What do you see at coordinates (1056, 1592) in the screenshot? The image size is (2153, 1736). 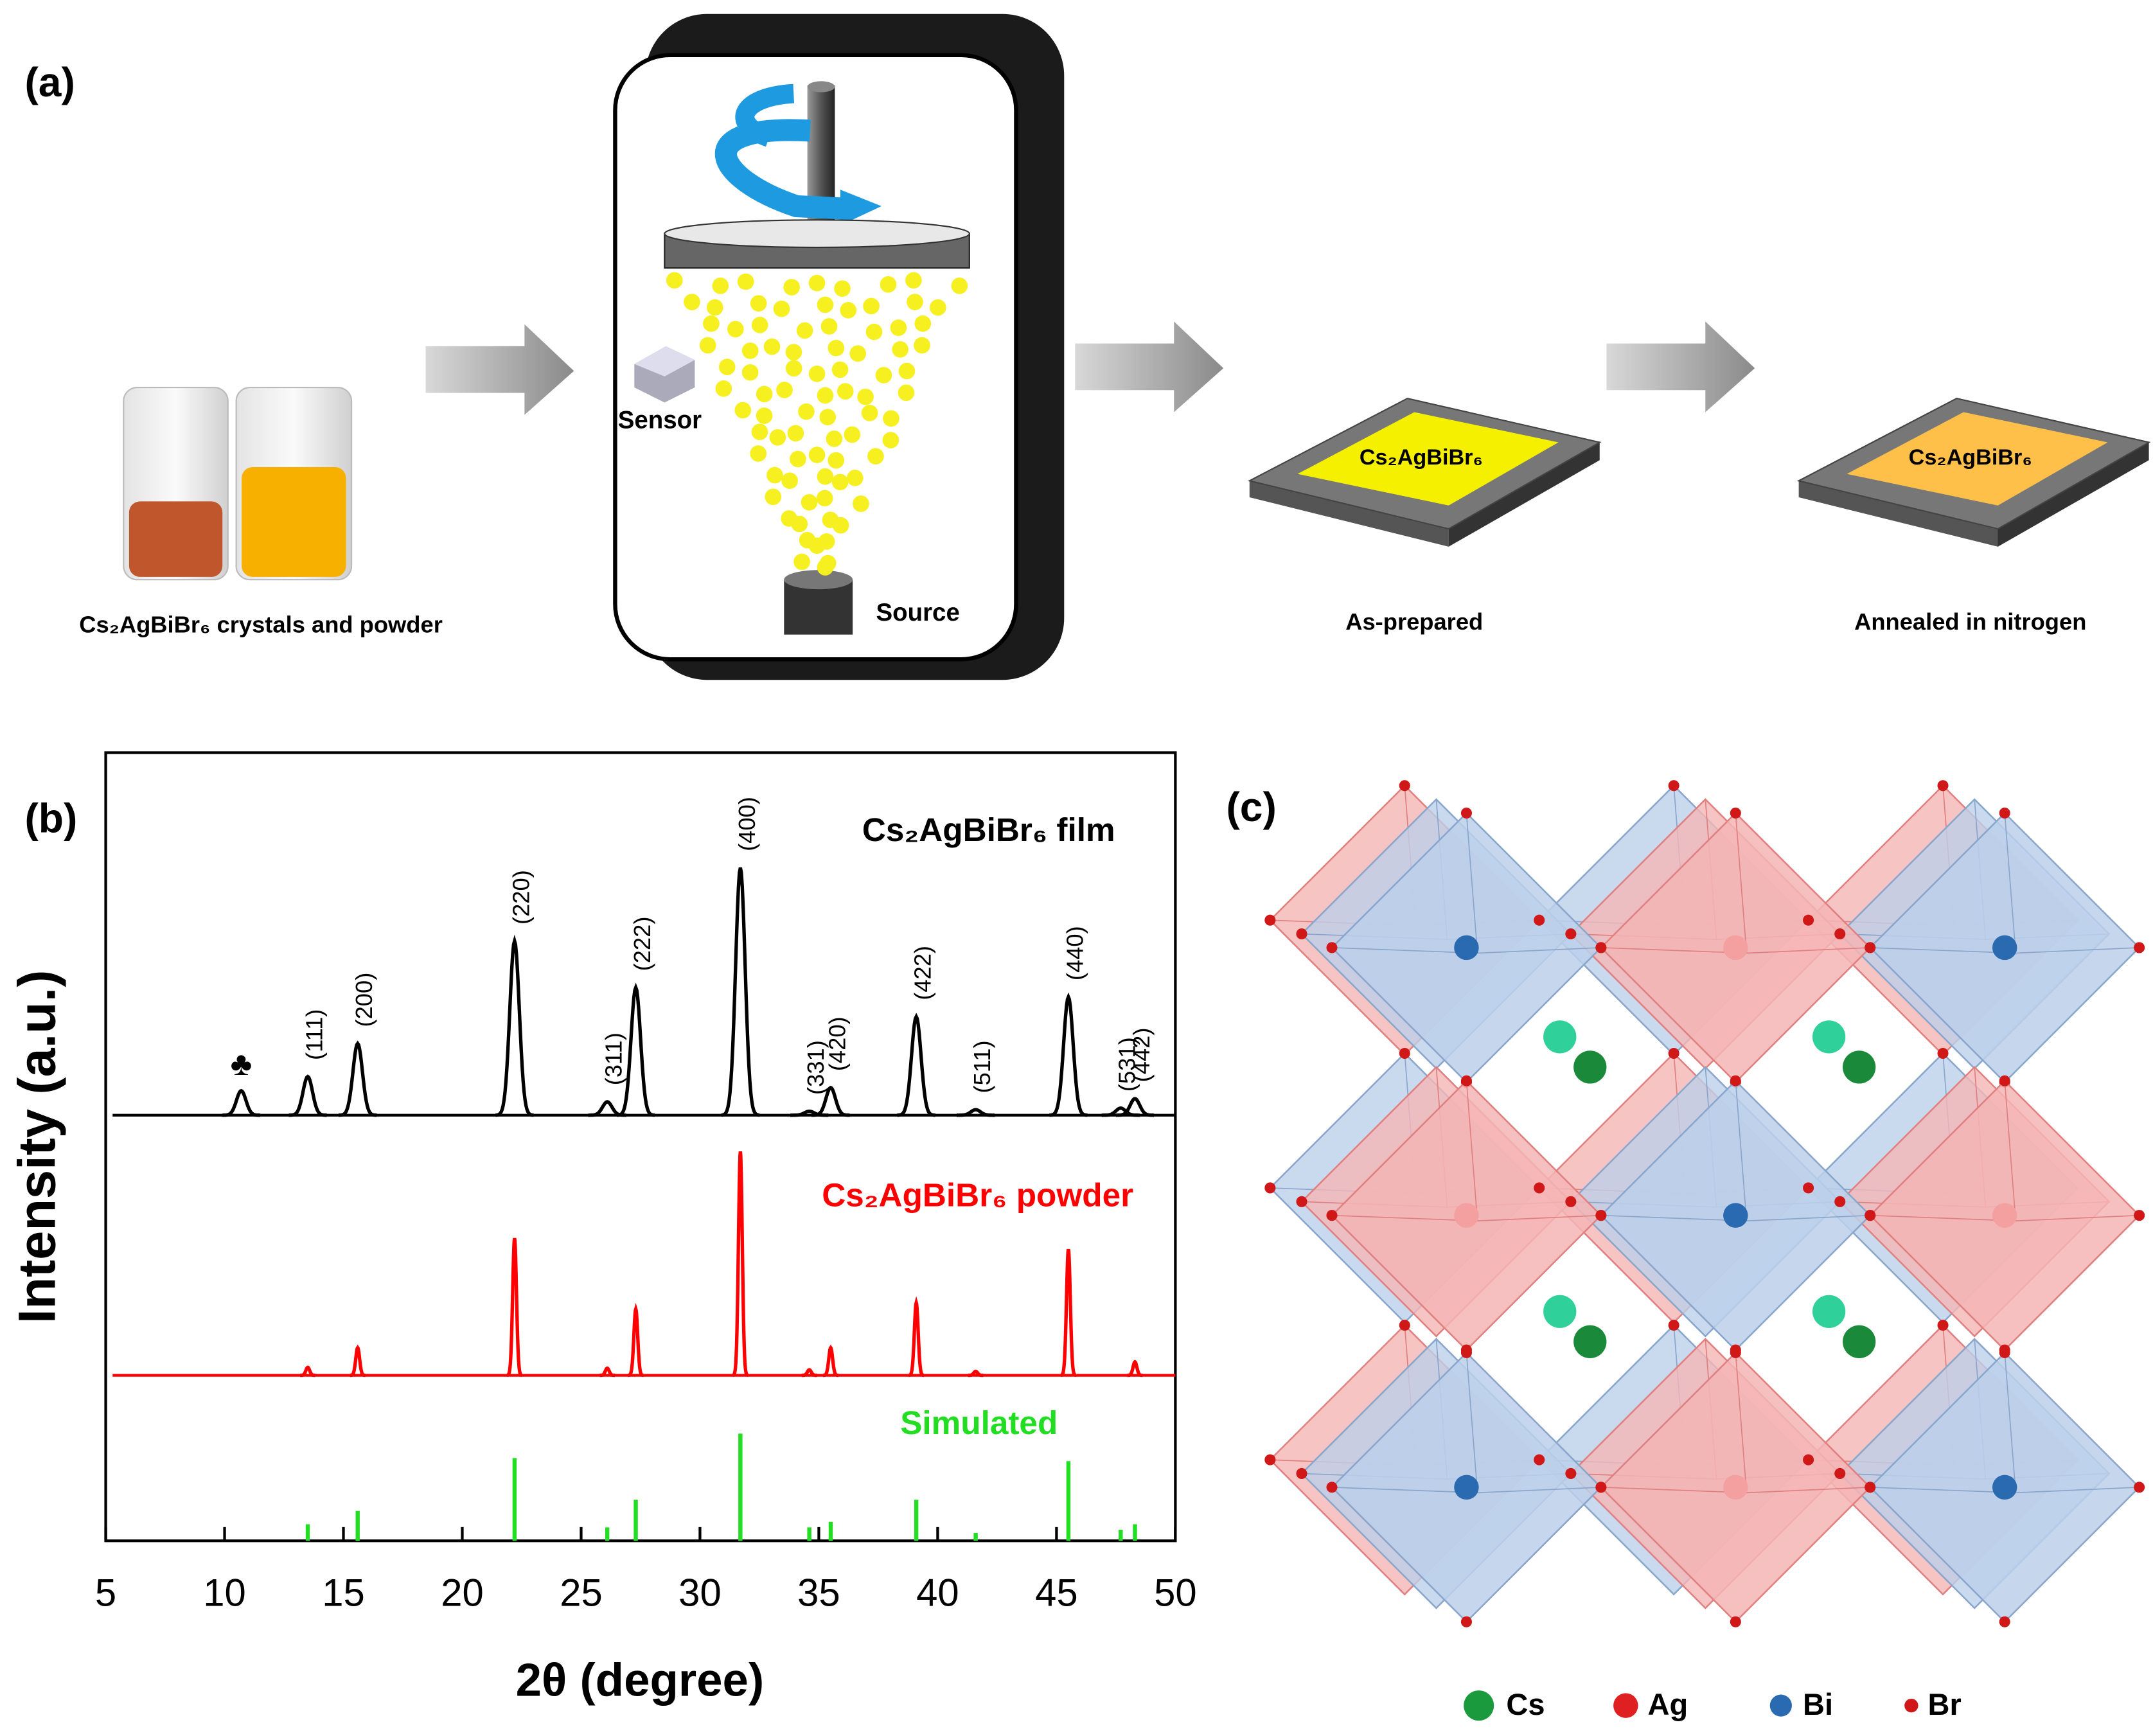 I see `x-tick-label: 45` at bounding box center [1056, 1592].